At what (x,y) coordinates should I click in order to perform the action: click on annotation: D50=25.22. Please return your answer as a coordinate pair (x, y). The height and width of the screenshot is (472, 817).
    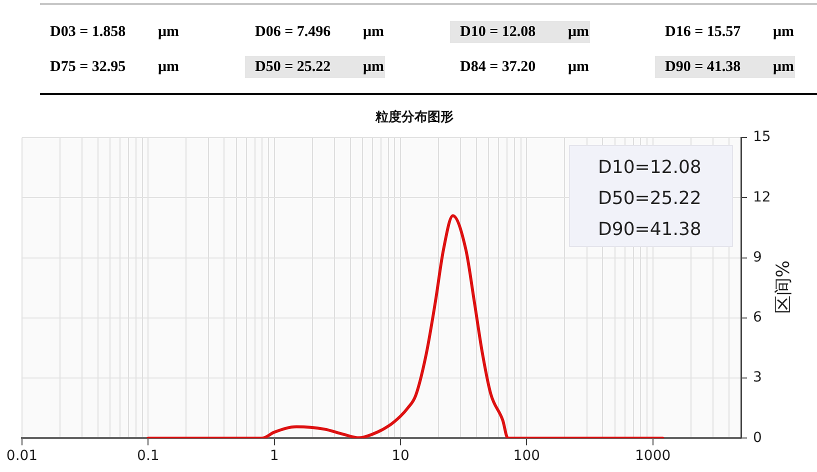
    Looking at the image, I should click on (650, 199).